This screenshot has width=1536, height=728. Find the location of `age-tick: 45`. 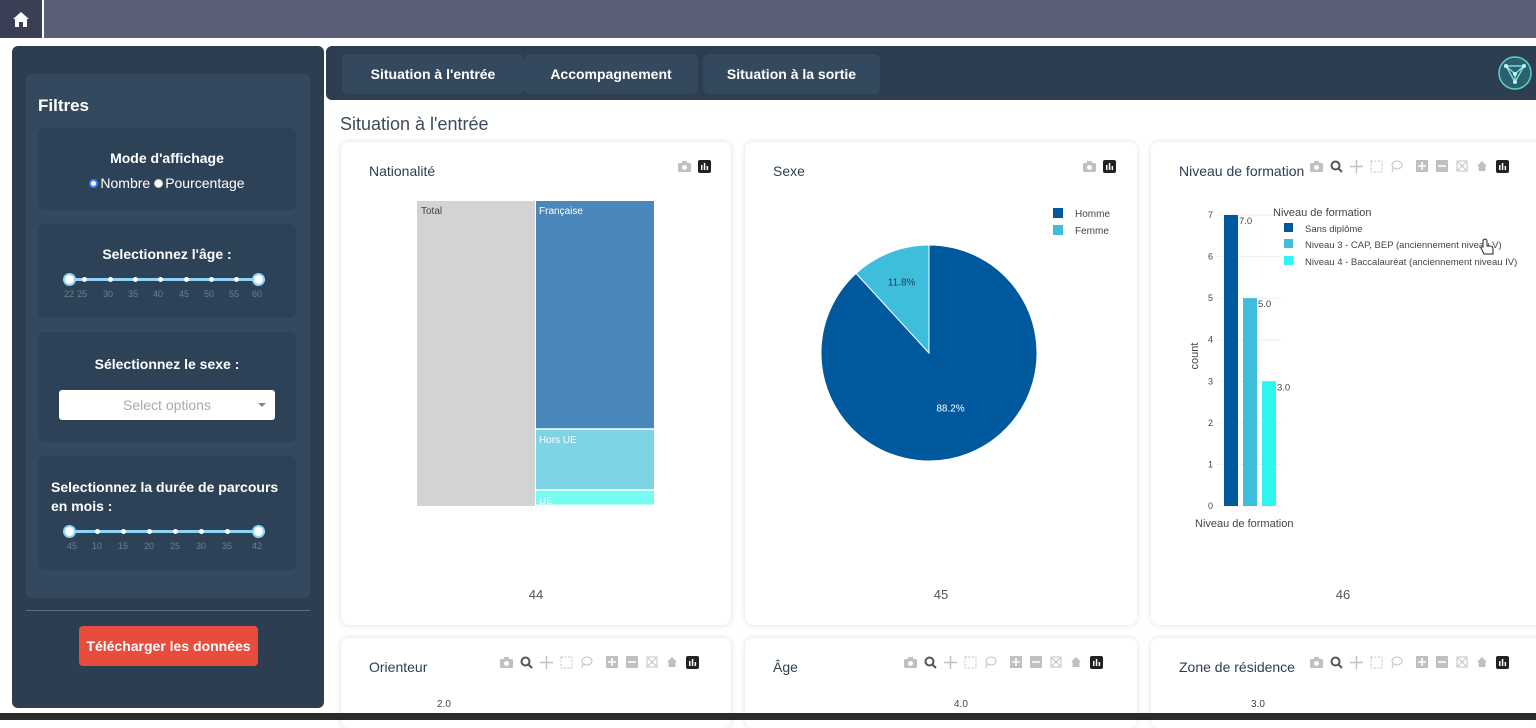

age-tick: 45 is located at coordinates (184, 294).